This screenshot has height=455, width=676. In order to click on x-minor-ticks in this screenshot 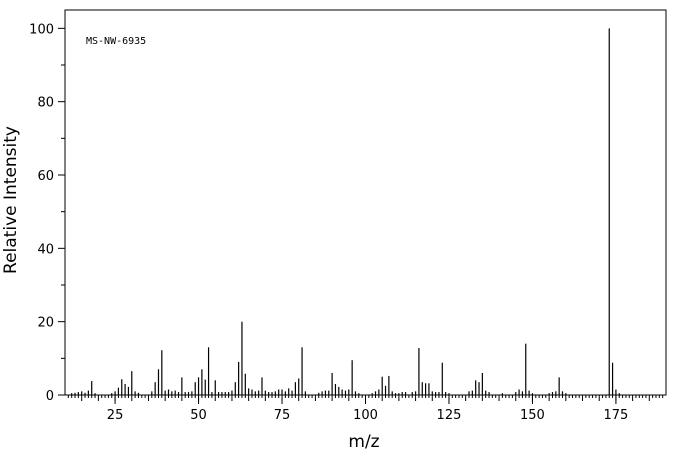, I will do `click(365, 398)`.